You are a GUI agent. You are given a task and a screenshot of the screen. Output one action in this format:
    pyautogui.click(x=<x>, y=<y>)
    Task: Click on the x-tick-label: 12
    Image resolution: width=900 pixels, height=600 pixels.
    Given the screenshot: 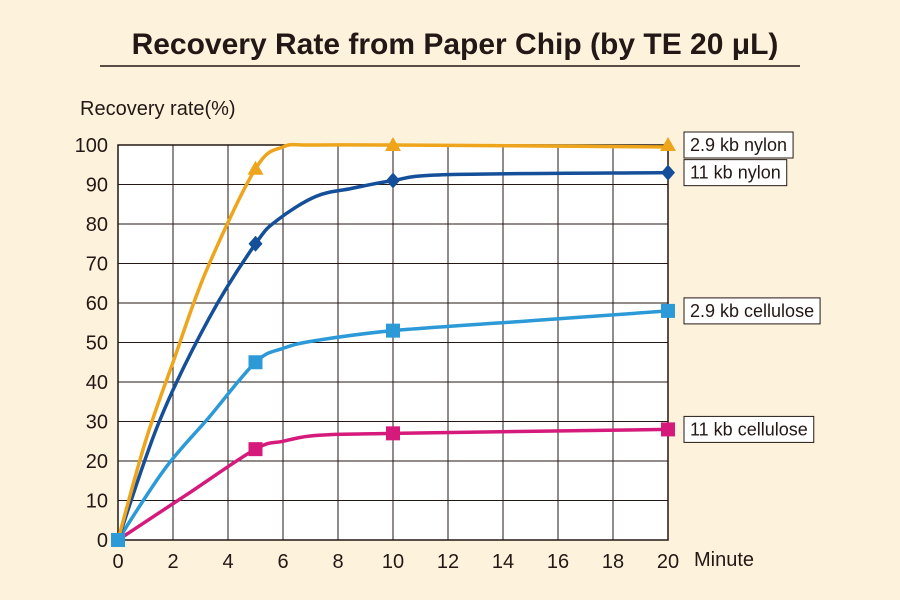 What is the action you would take?
    pyautogui.click(x=448, y=562)
    